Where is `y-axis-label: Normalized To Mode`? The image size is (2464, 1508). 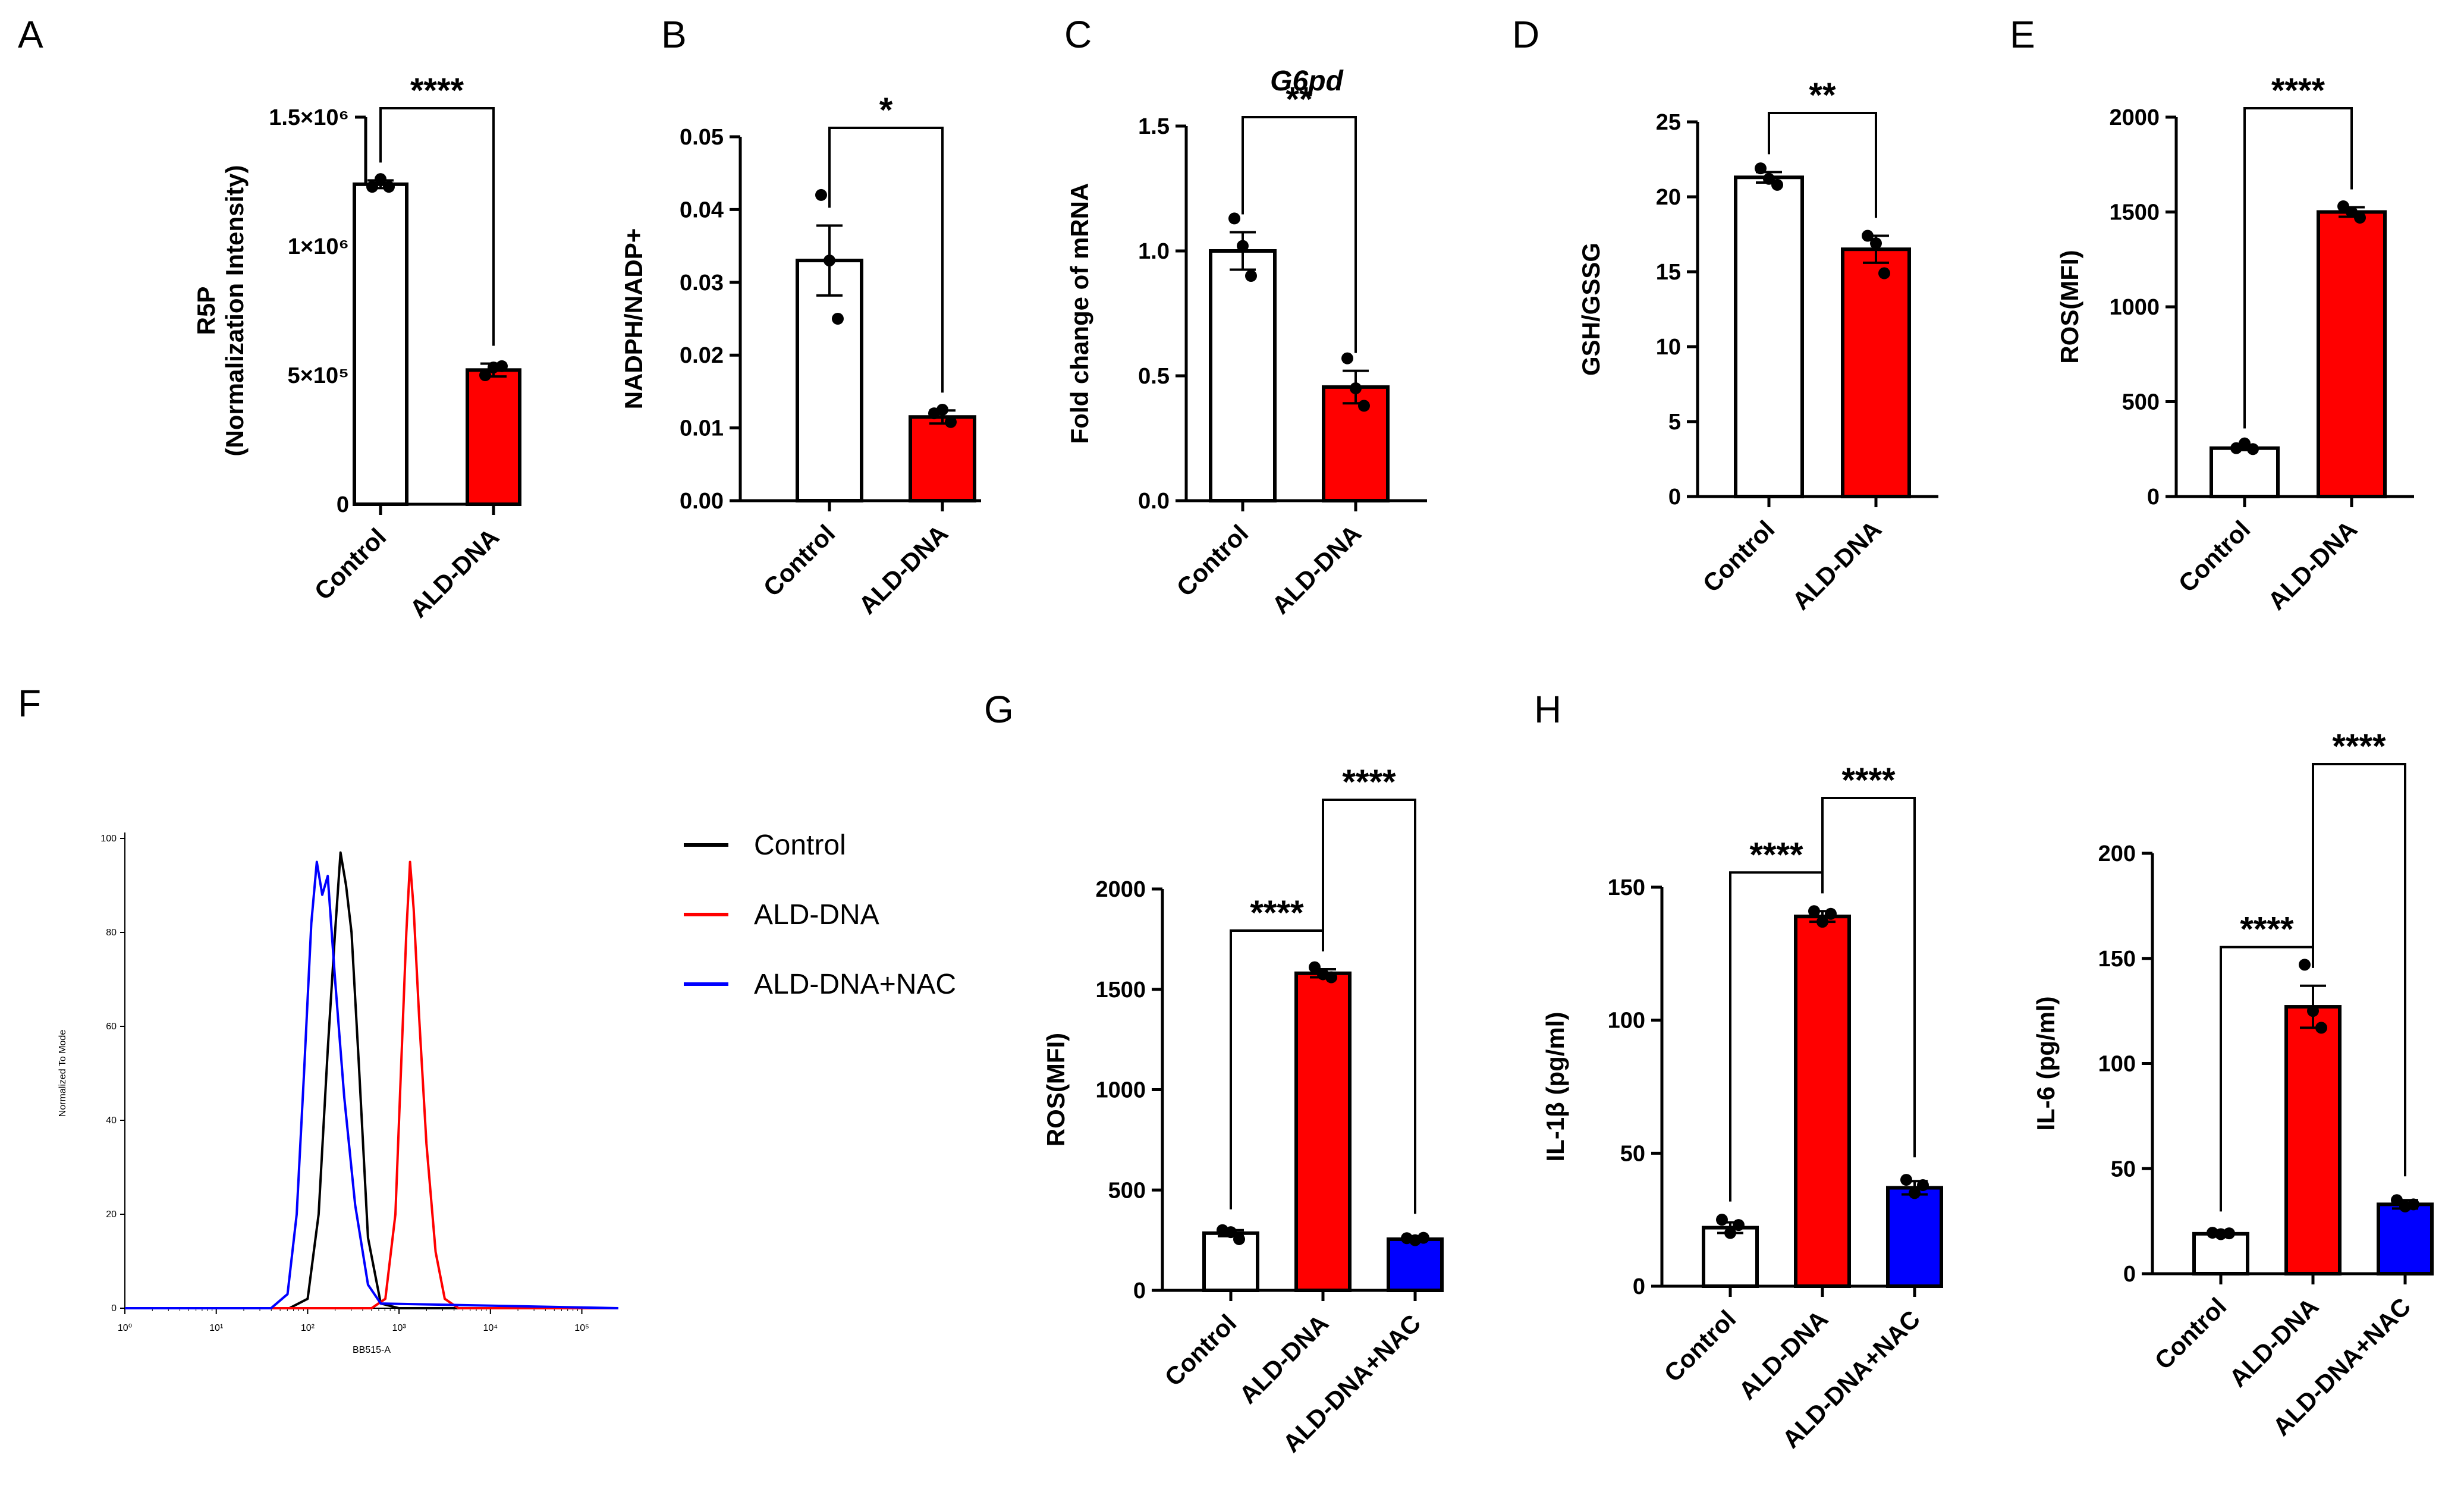 y-axis-label: Normalized To Mode is located at coordinates (63, 1073).